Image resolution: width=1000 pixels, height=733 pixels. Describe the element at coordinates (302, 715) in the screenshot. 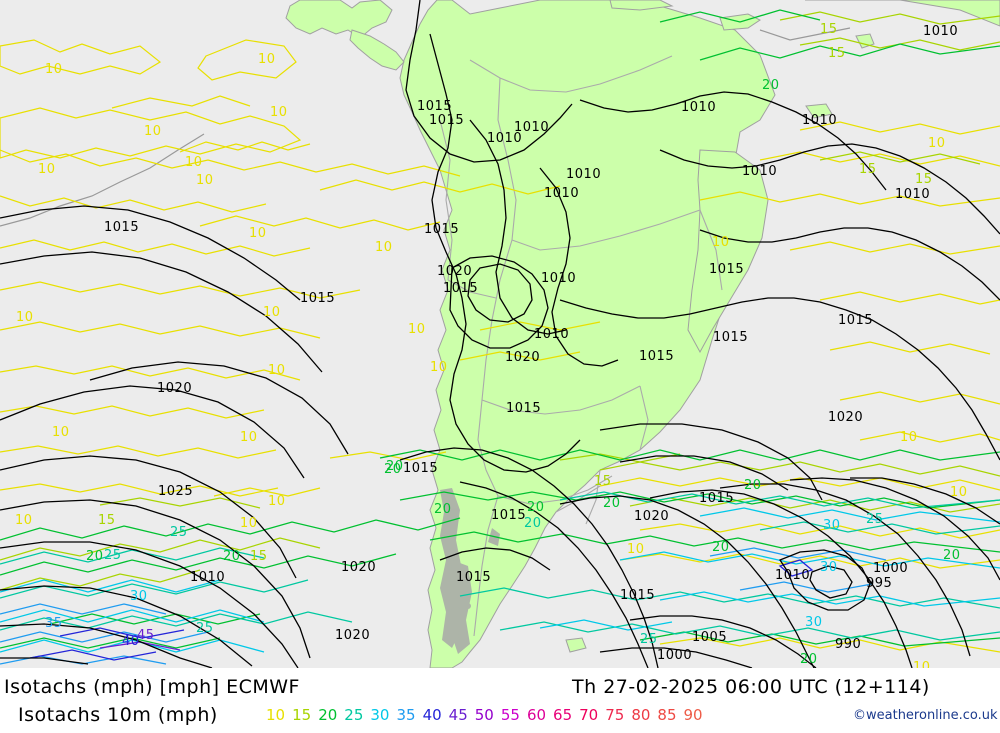

I see `legend-value-15: 15` at that location.